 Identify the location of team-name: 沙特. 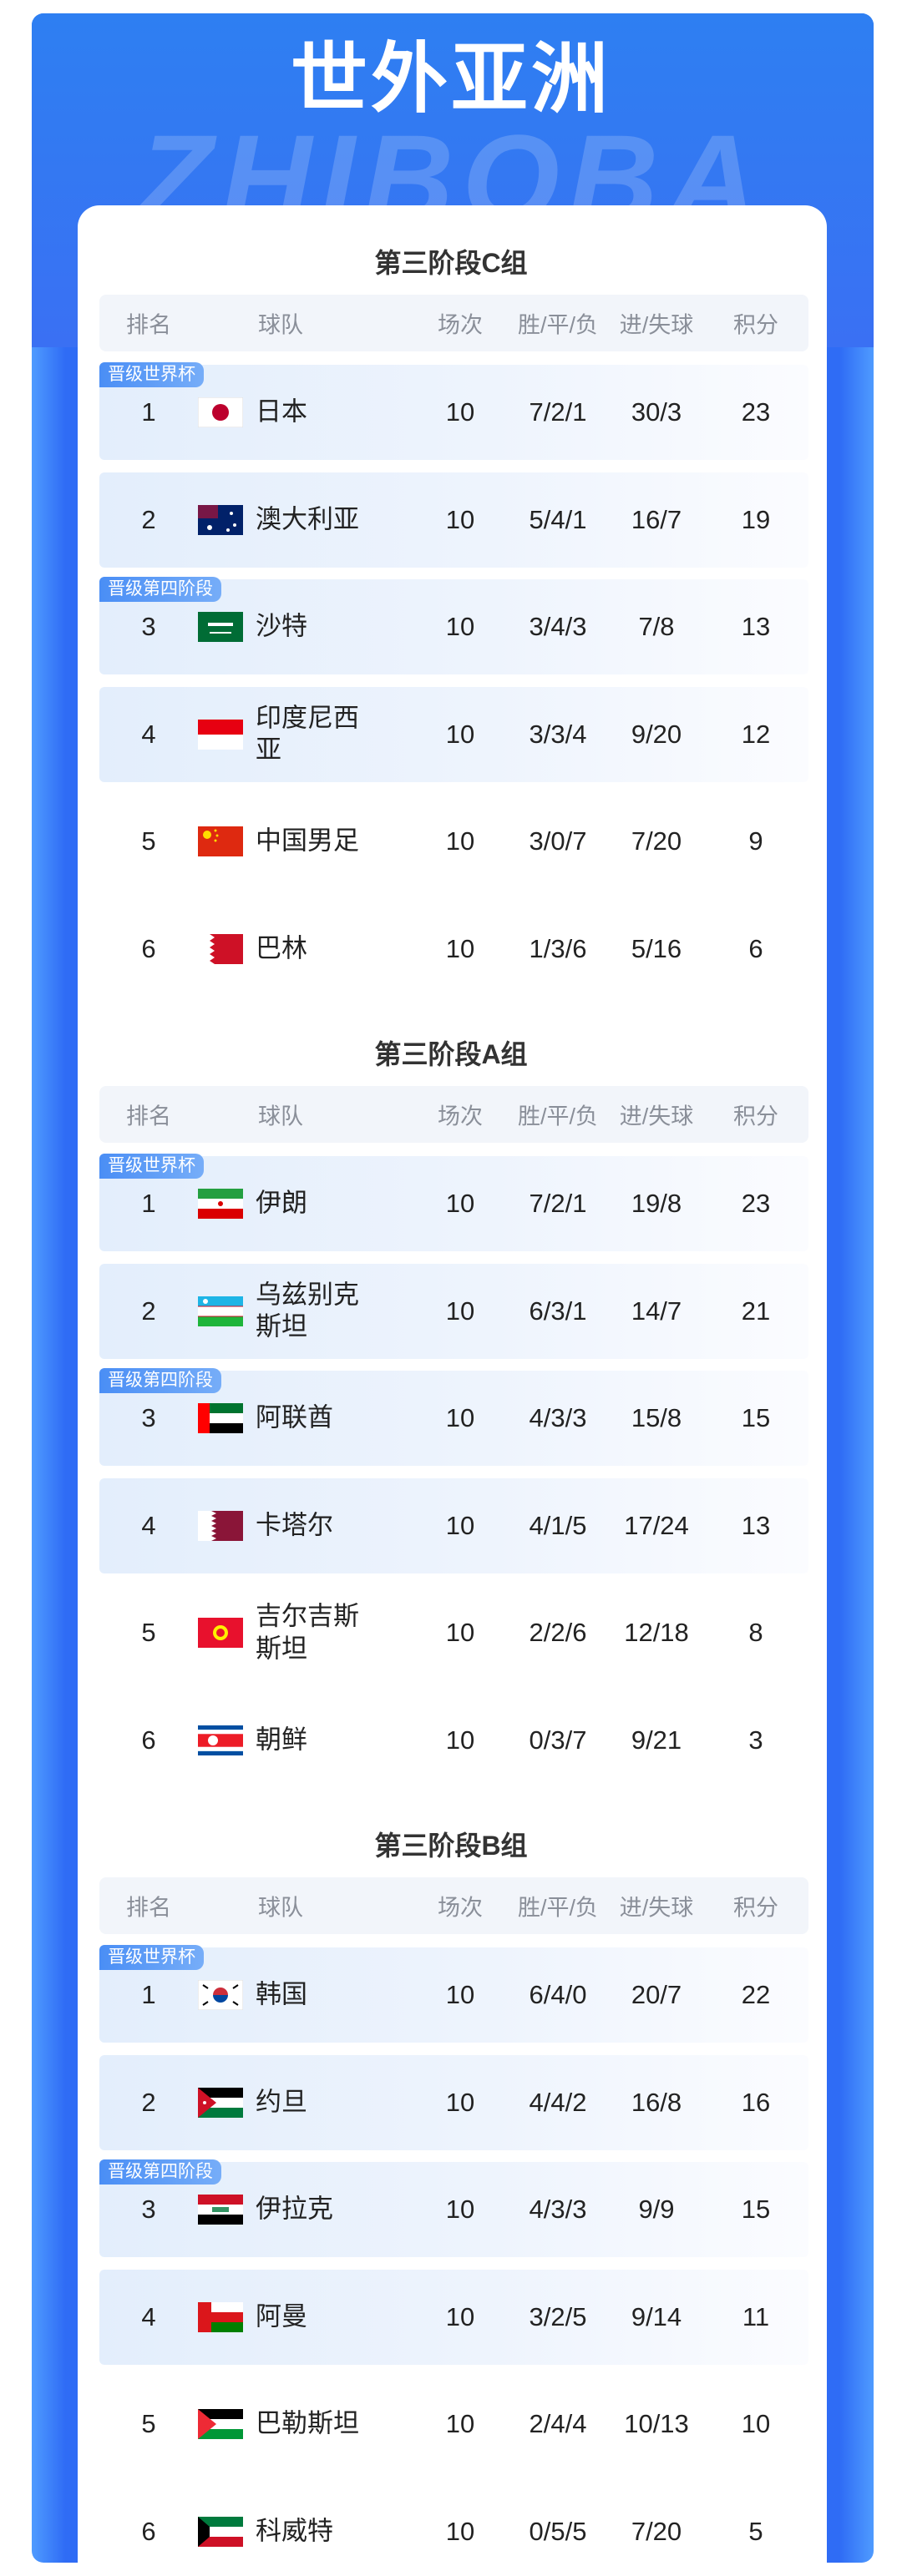
(281, 626).